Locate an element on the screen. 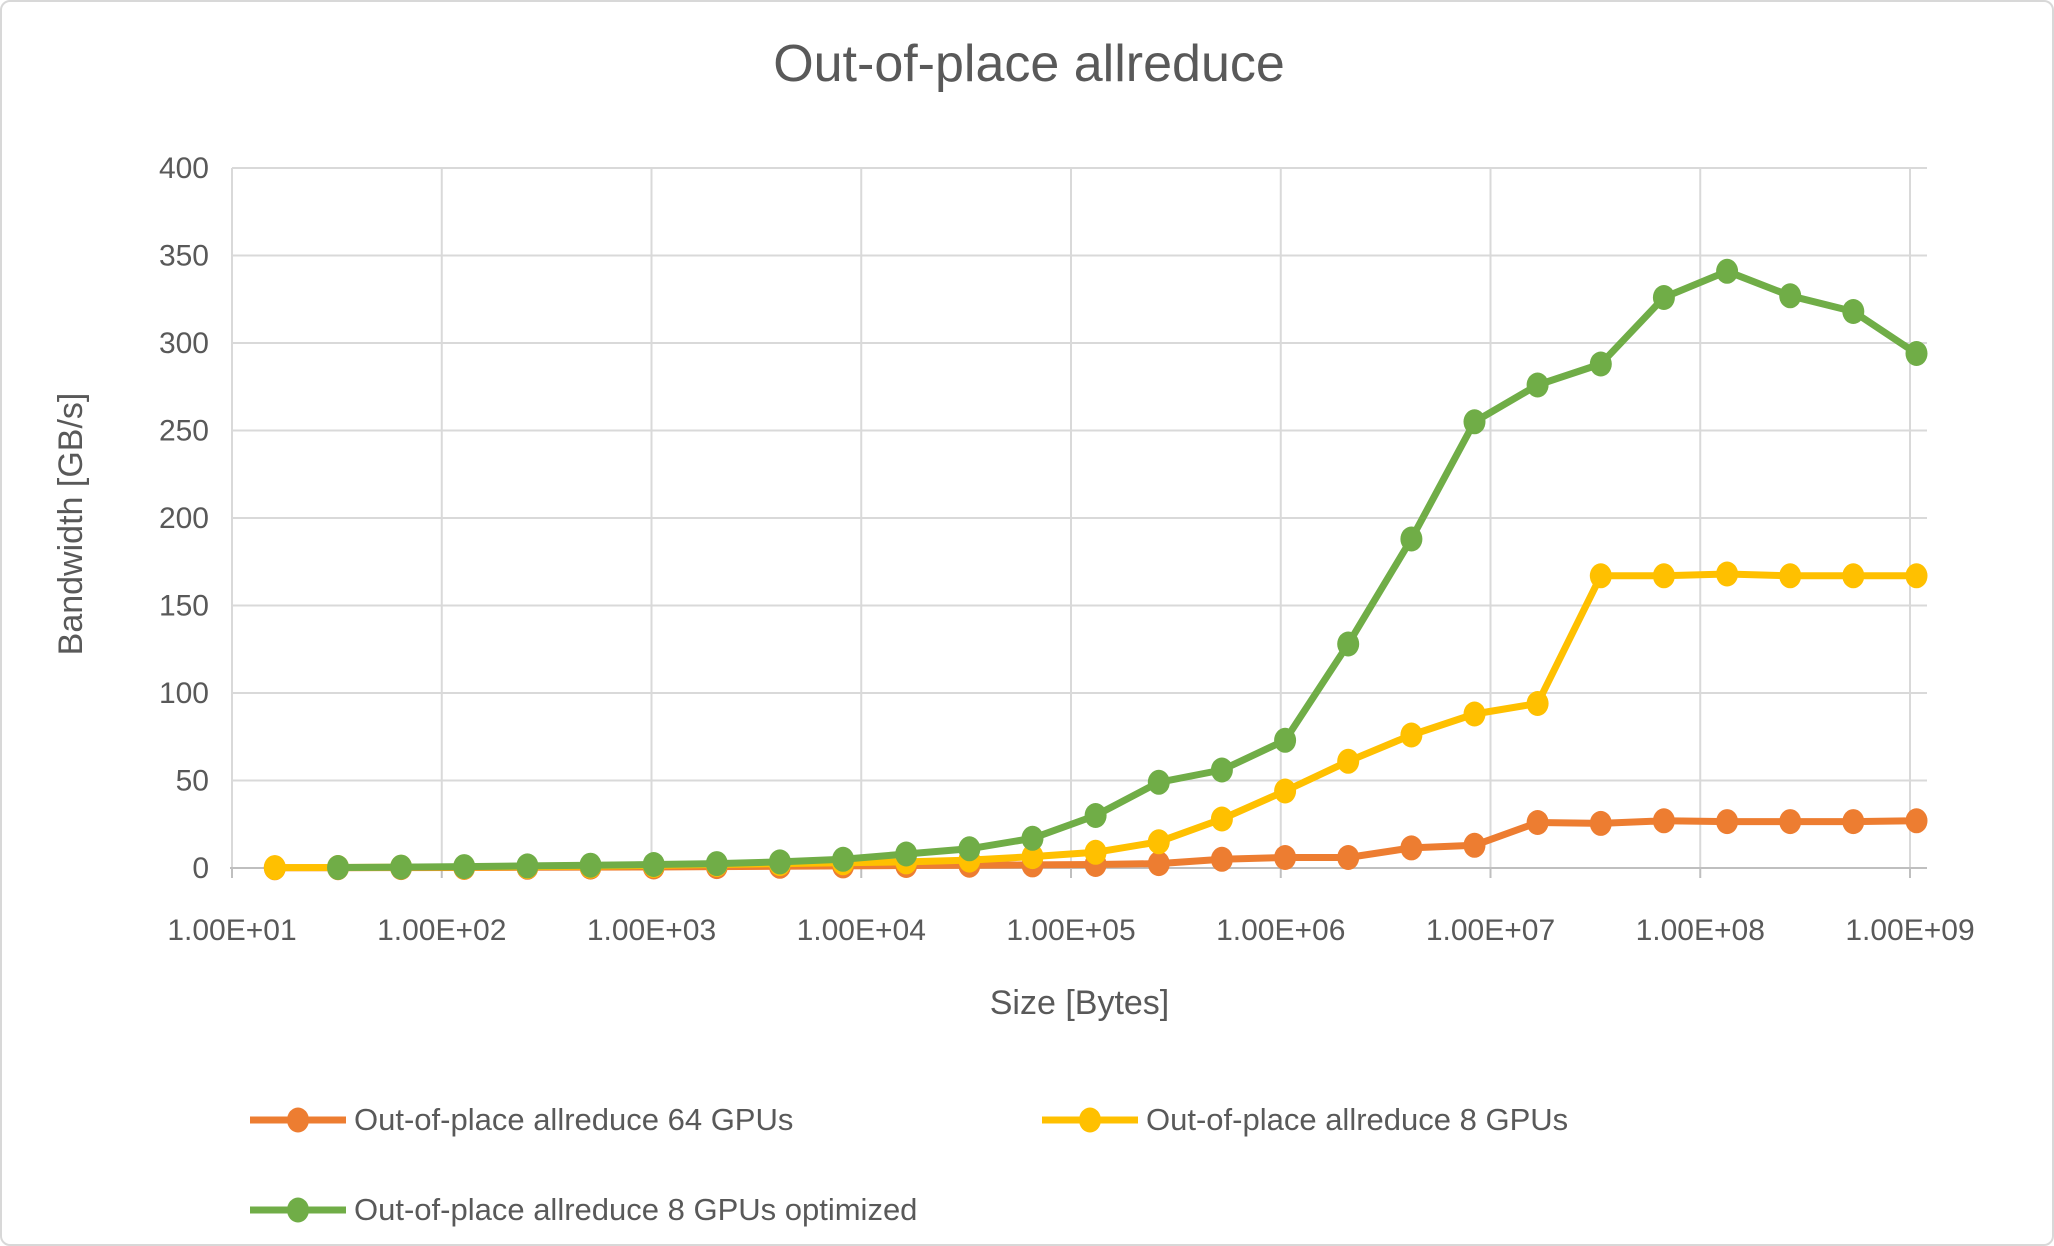 This screenshot has width=2054, height=1246. y-tick-label: 350 is located at coordinates (184, 256).